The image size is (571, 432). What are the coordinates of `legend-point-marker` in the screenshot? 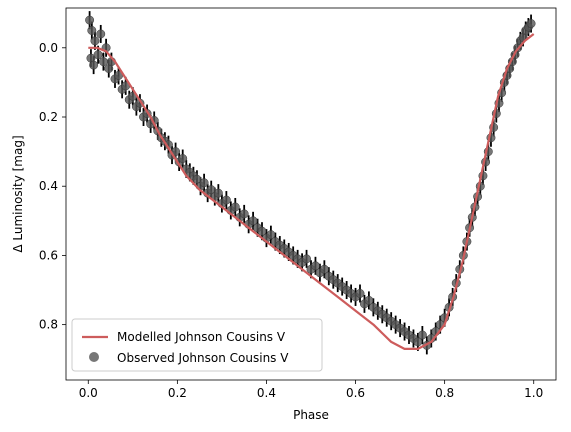 It's located at (94, 357).